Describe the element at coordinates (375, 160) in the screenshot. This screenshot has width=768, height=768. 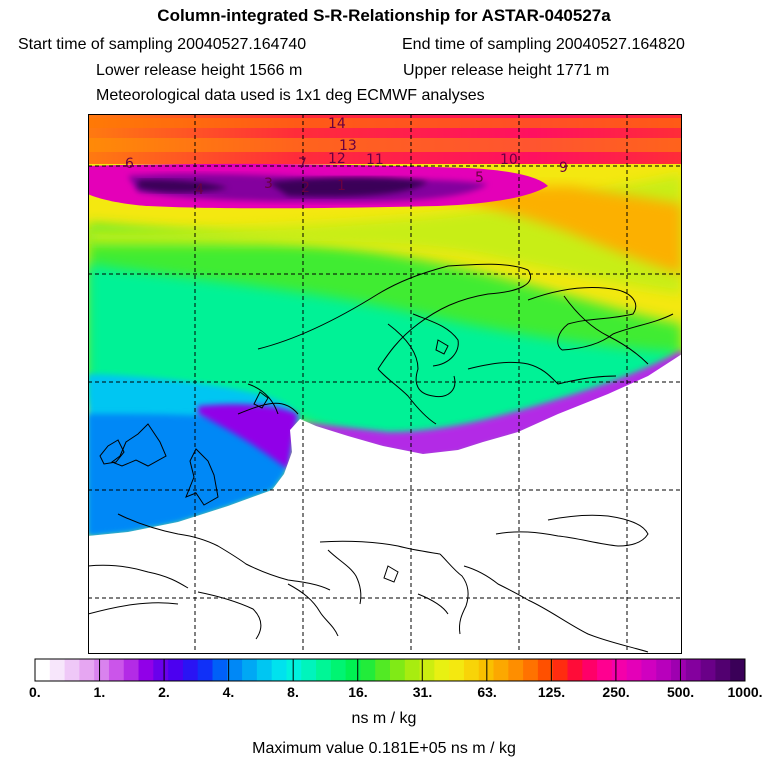
I see `trajectory-label-11: 11` at that location.